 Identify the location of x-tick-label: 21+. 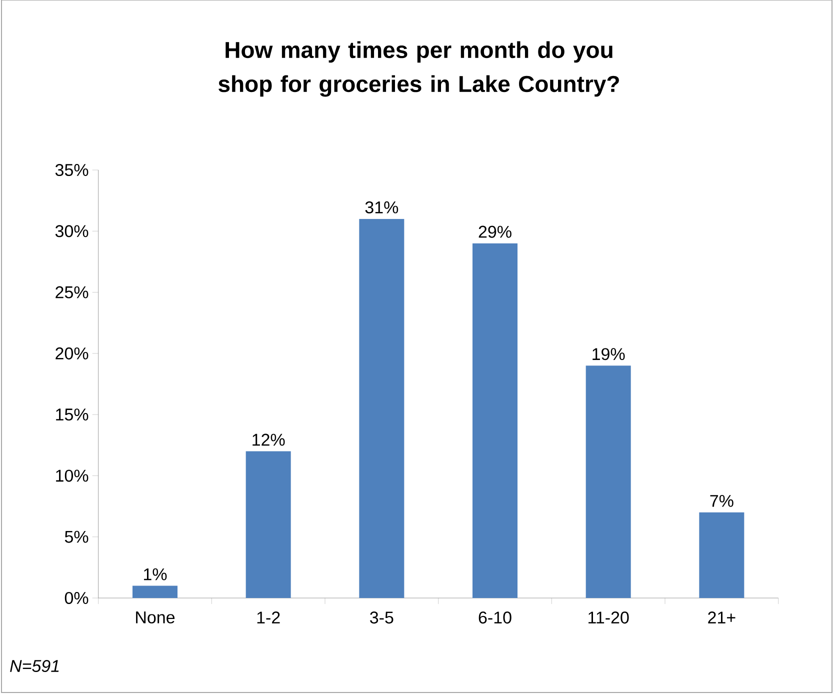
(722, 618).